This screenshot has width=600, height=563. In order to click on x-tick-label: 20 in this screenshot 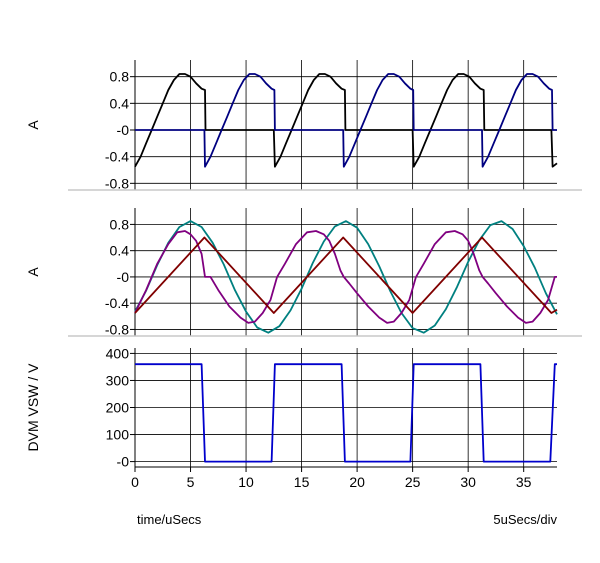, I will do `click(357, 482)`.